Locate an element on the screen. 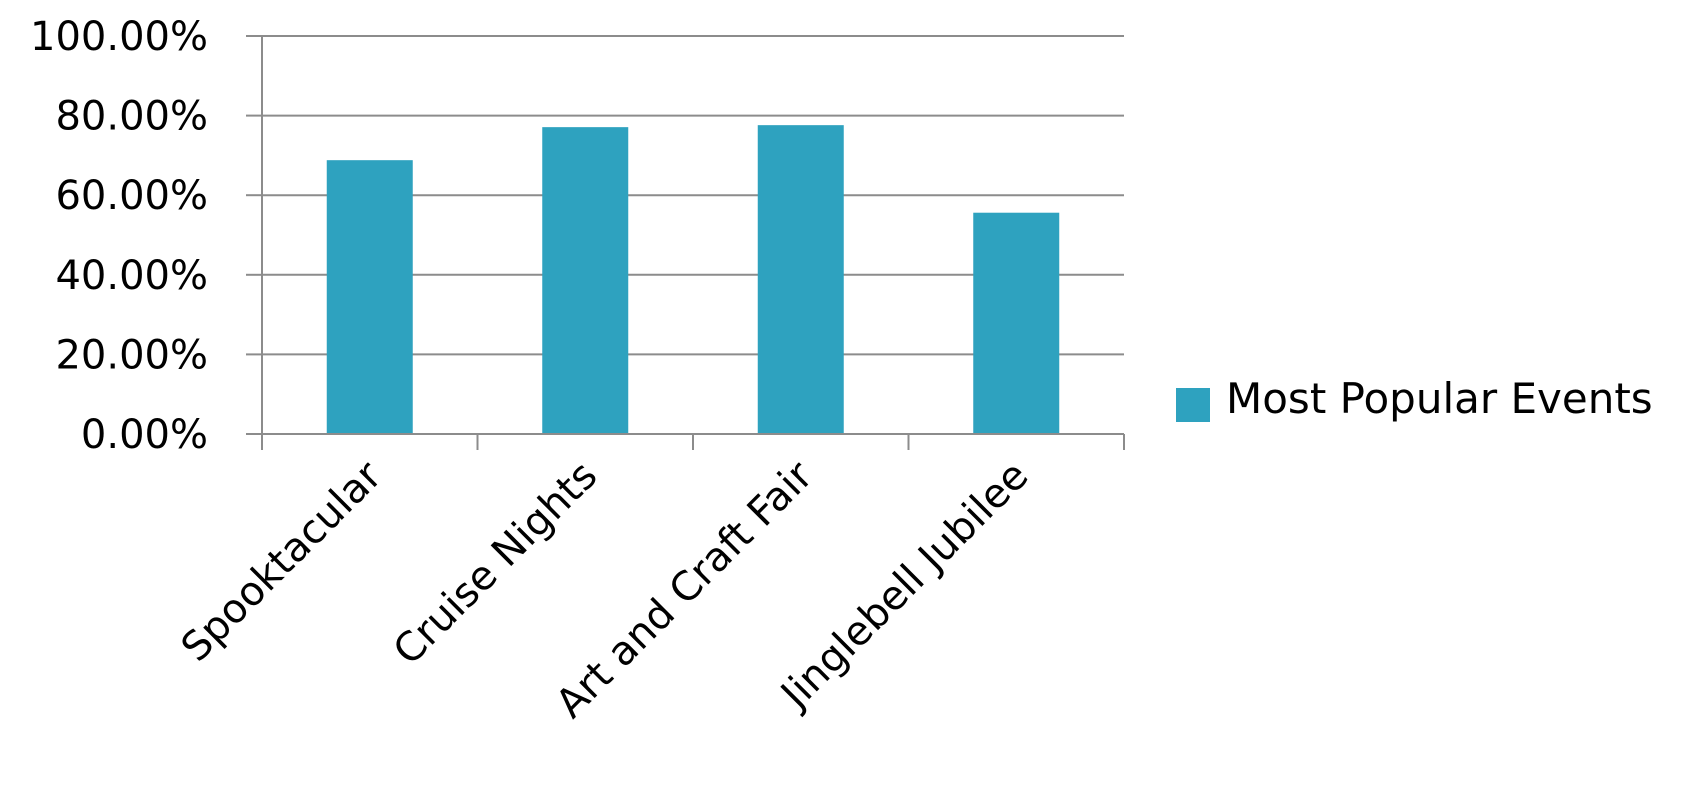 This screenshot has height=791, width=1705. legend: Most Popular Events is located at coordinates (1414, 398).